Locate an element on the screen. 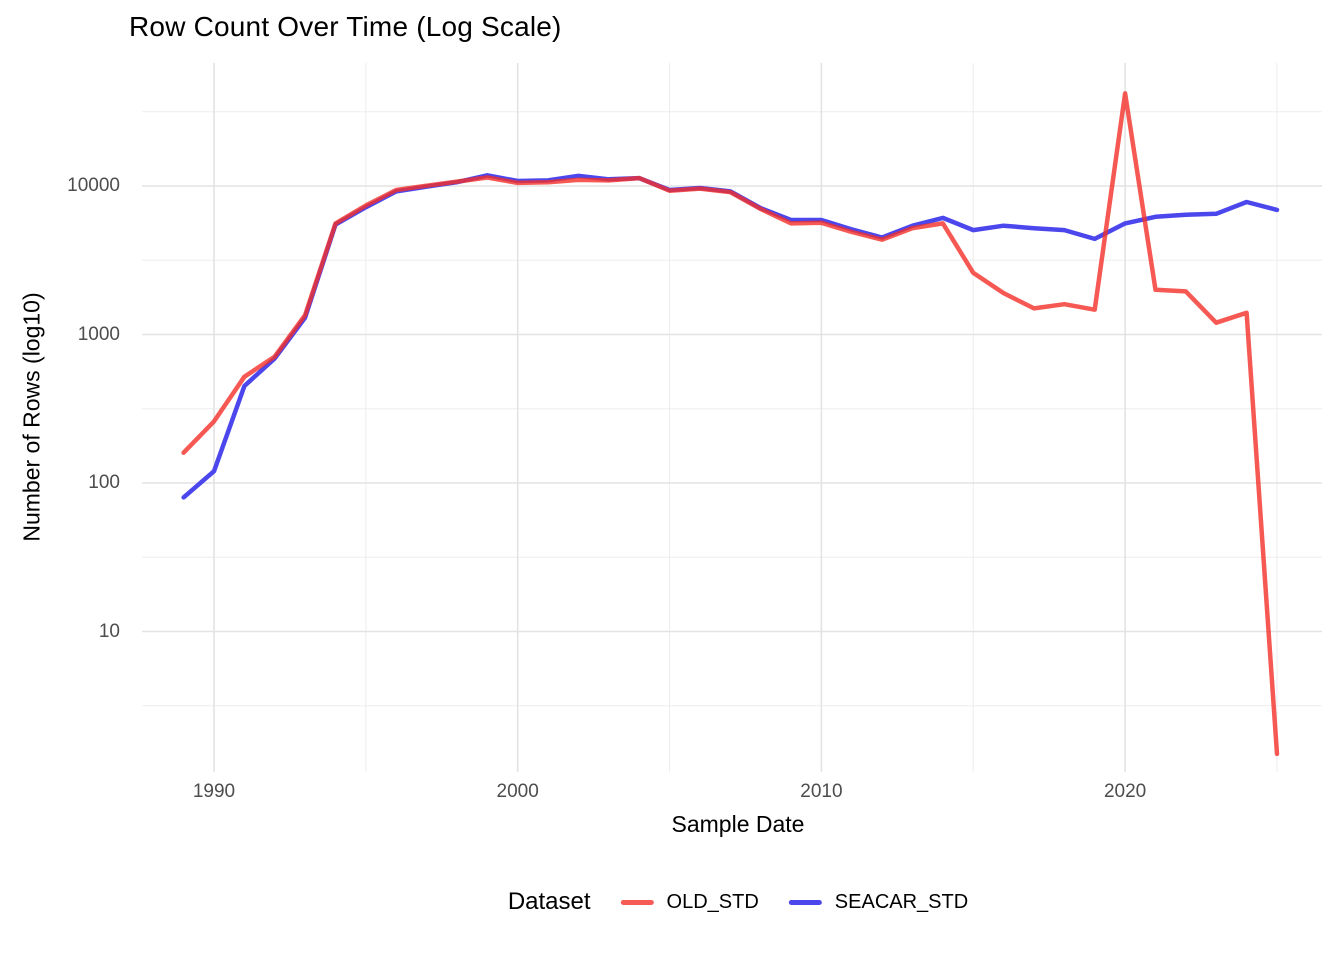 Image resolution: width=1344 pixels, height=960 pixels. legend-item-seacar-std: SEACAR_STD is located at coordinates (878, 902).